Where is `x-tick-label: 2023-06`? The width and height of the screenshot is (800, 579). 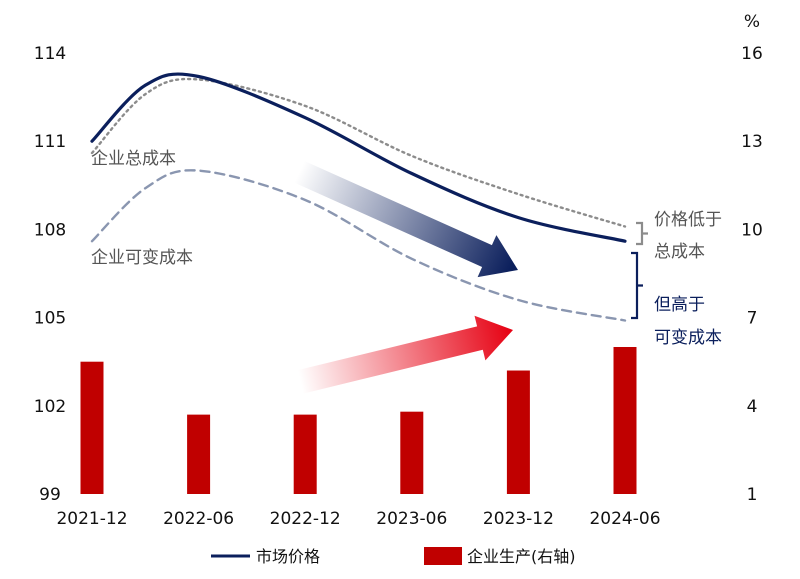 x-tick-label: 2023-06 is located at coordinates (411, 519).